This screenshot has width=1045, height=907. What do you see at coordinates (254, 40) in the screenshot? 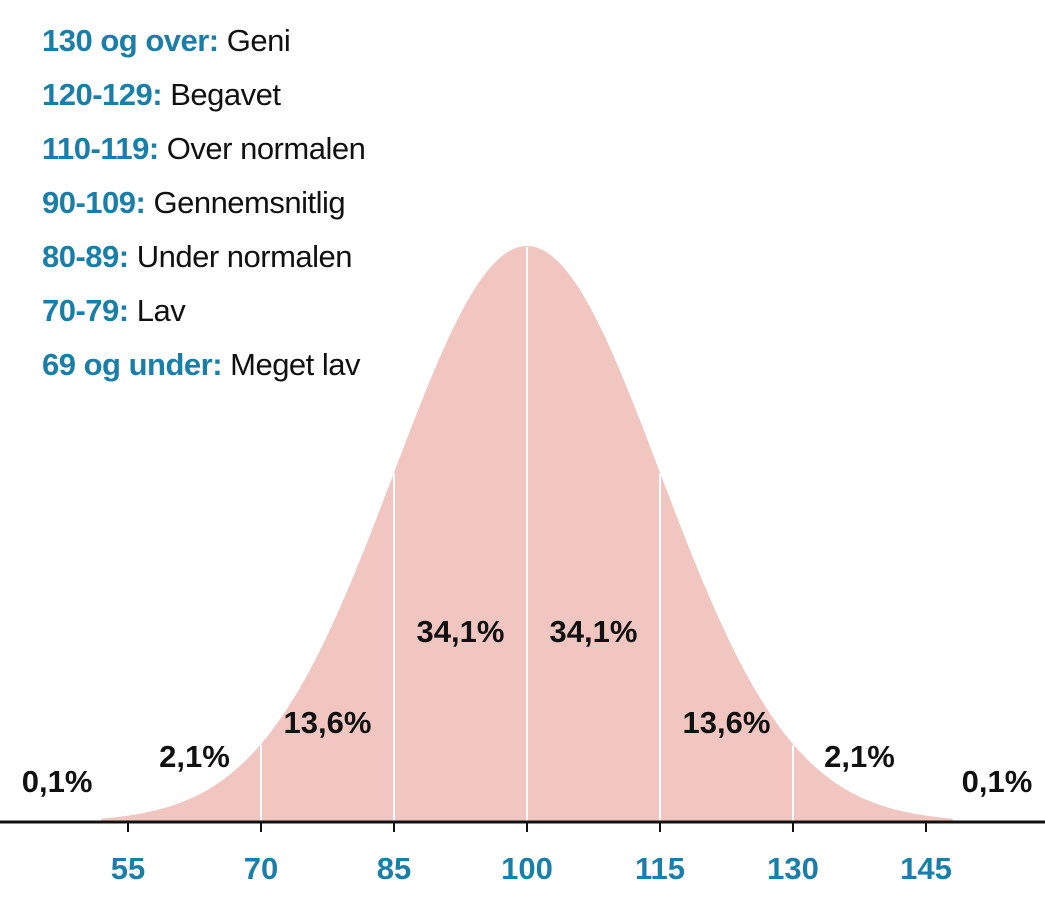
I see `legend-label: Geni` at bounding box center [254, 40].